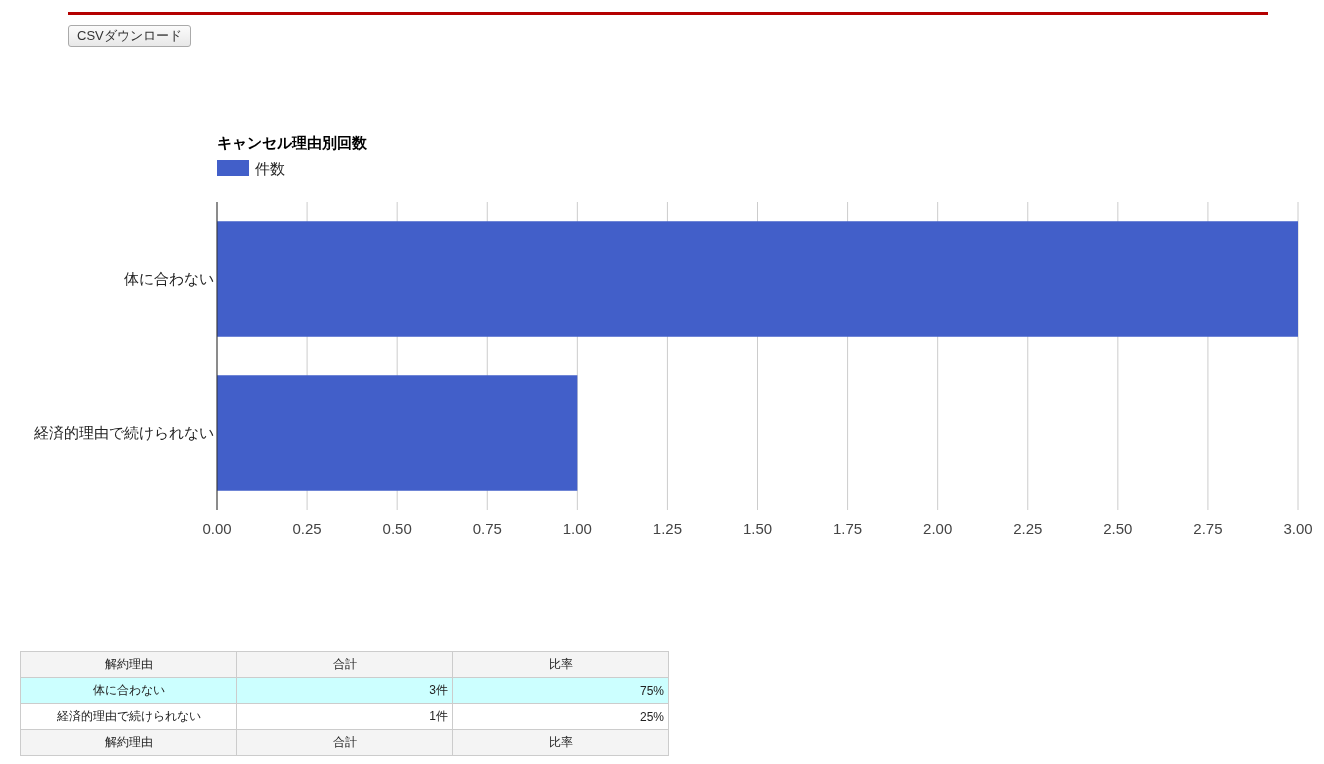  What do you see at coordinates (577, 528) in the screenshot?
I see `x-tick-label: 1.00` at bounding box center [577, 528].